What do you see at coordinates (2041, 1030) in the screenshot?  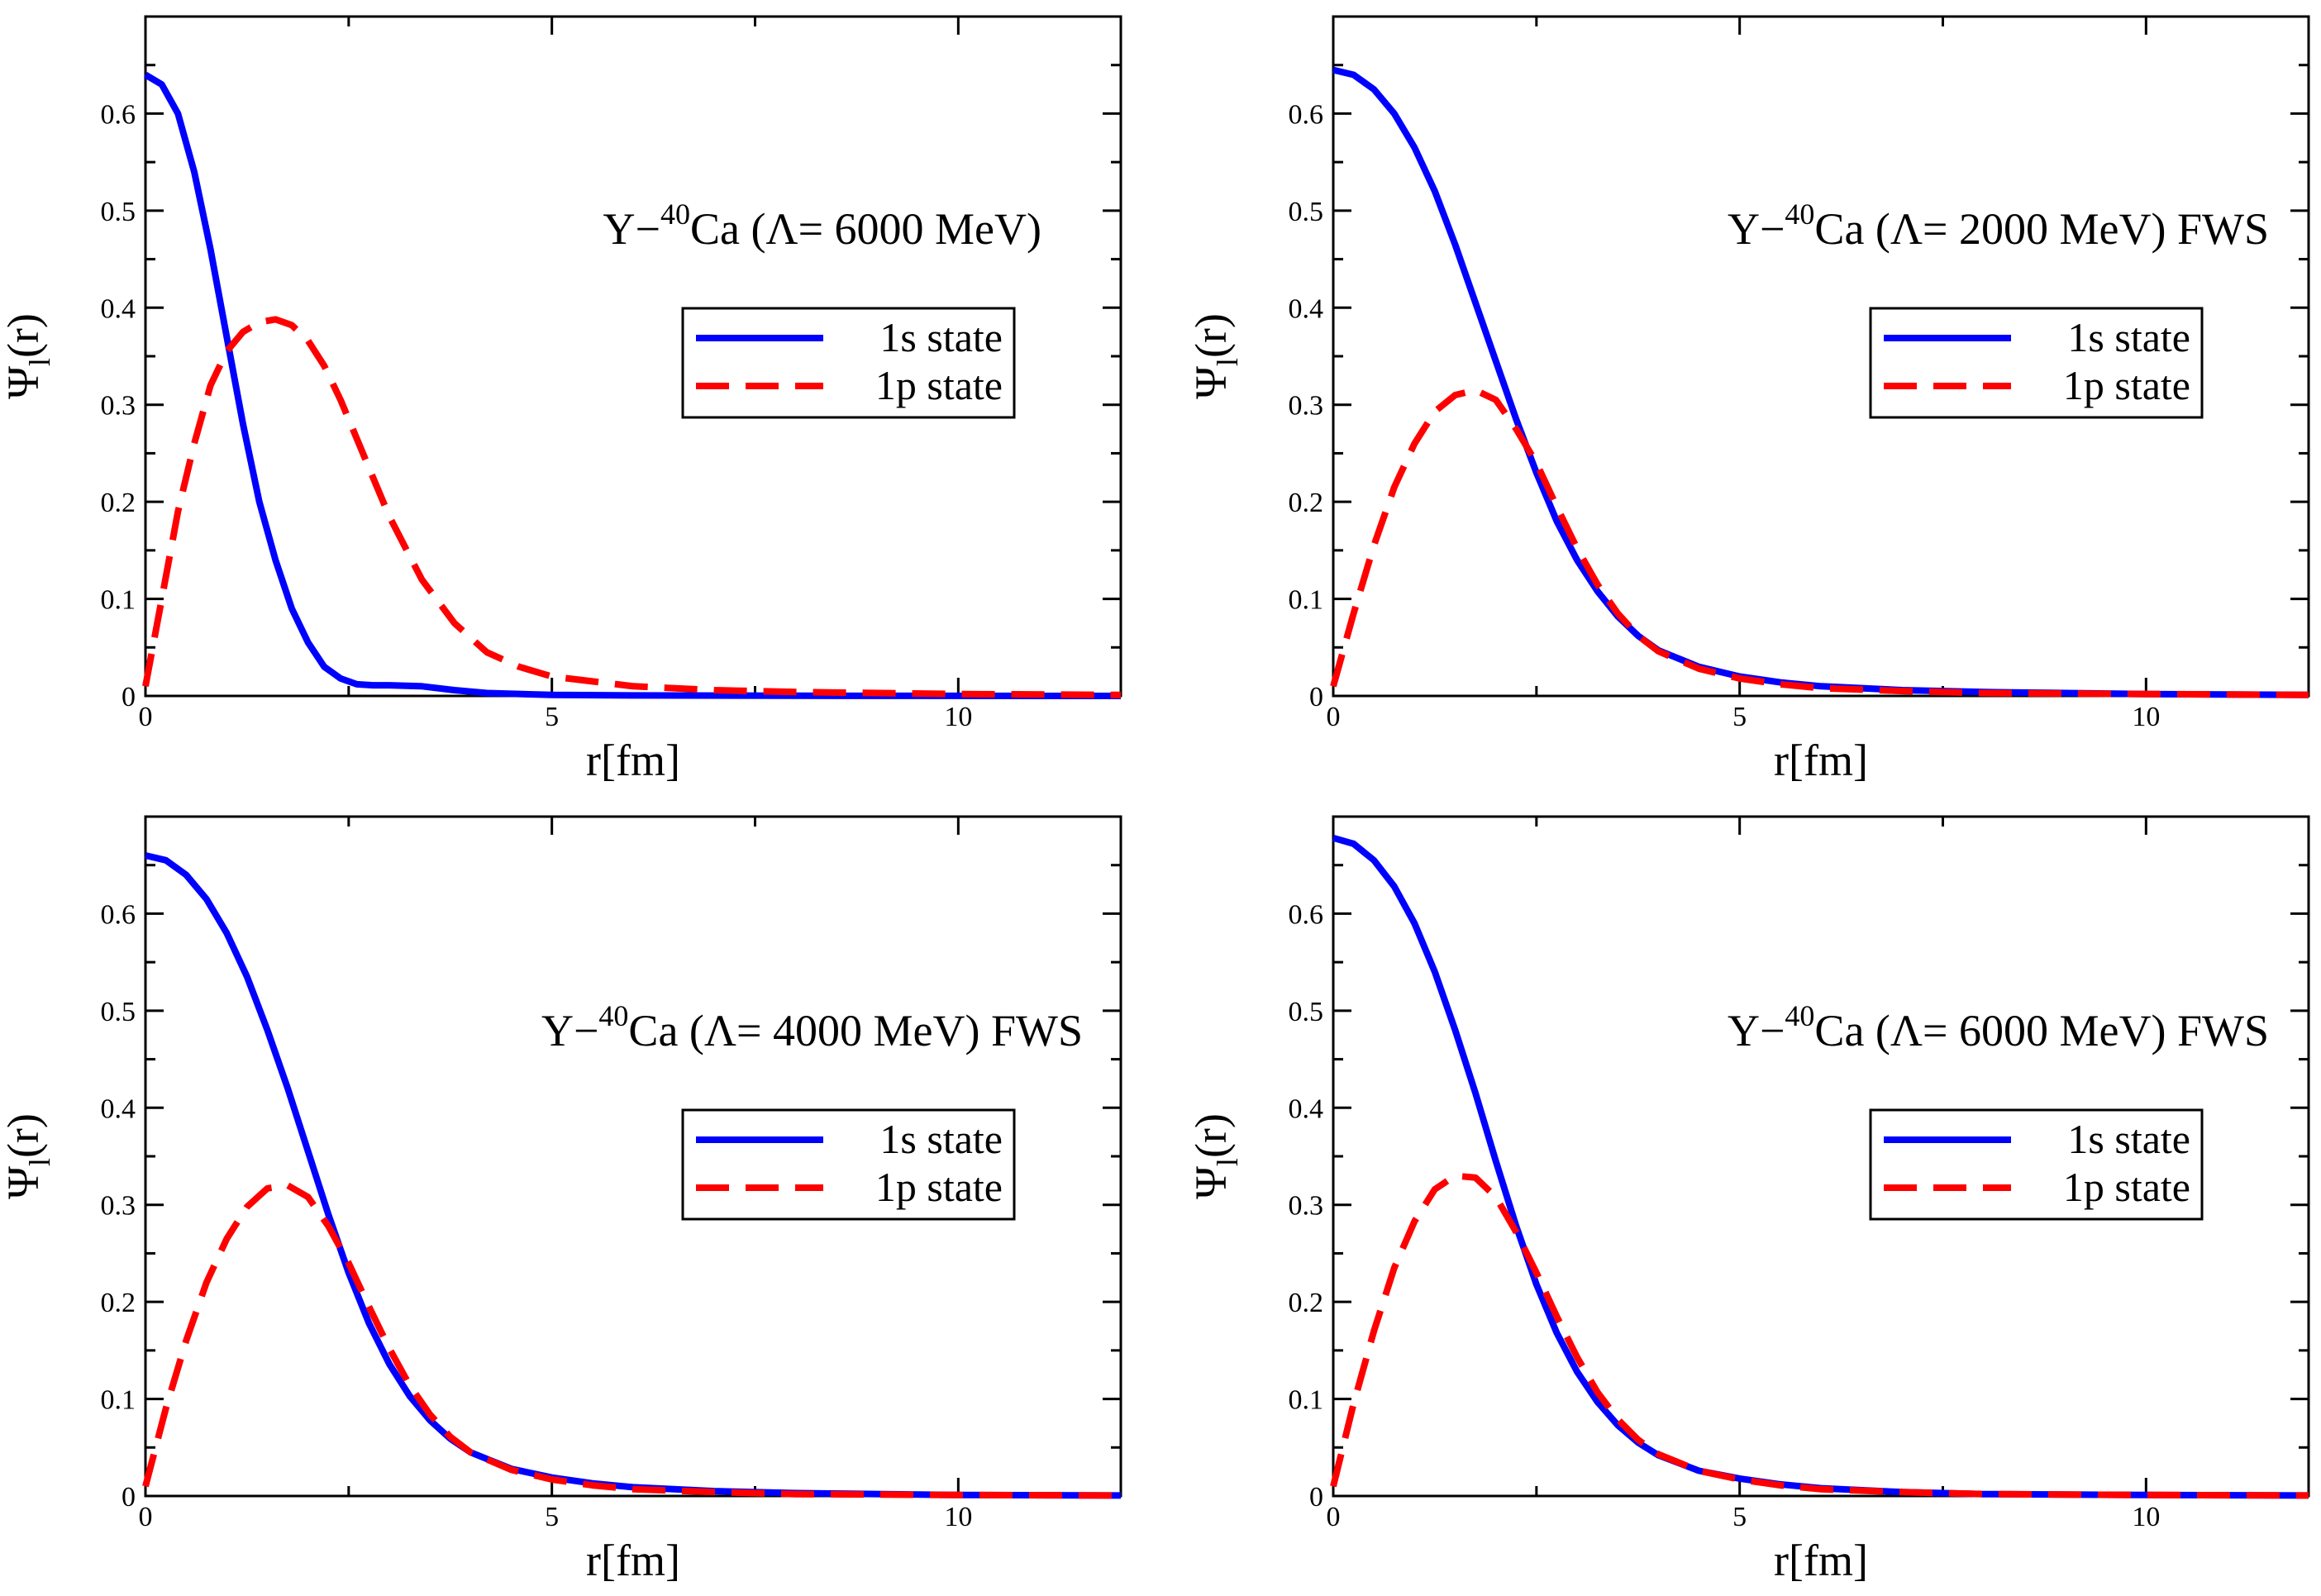 I see `plot-title-post: Ca (Λ= 6000 MeV) FWS` at bounding box center [2041, 1030].